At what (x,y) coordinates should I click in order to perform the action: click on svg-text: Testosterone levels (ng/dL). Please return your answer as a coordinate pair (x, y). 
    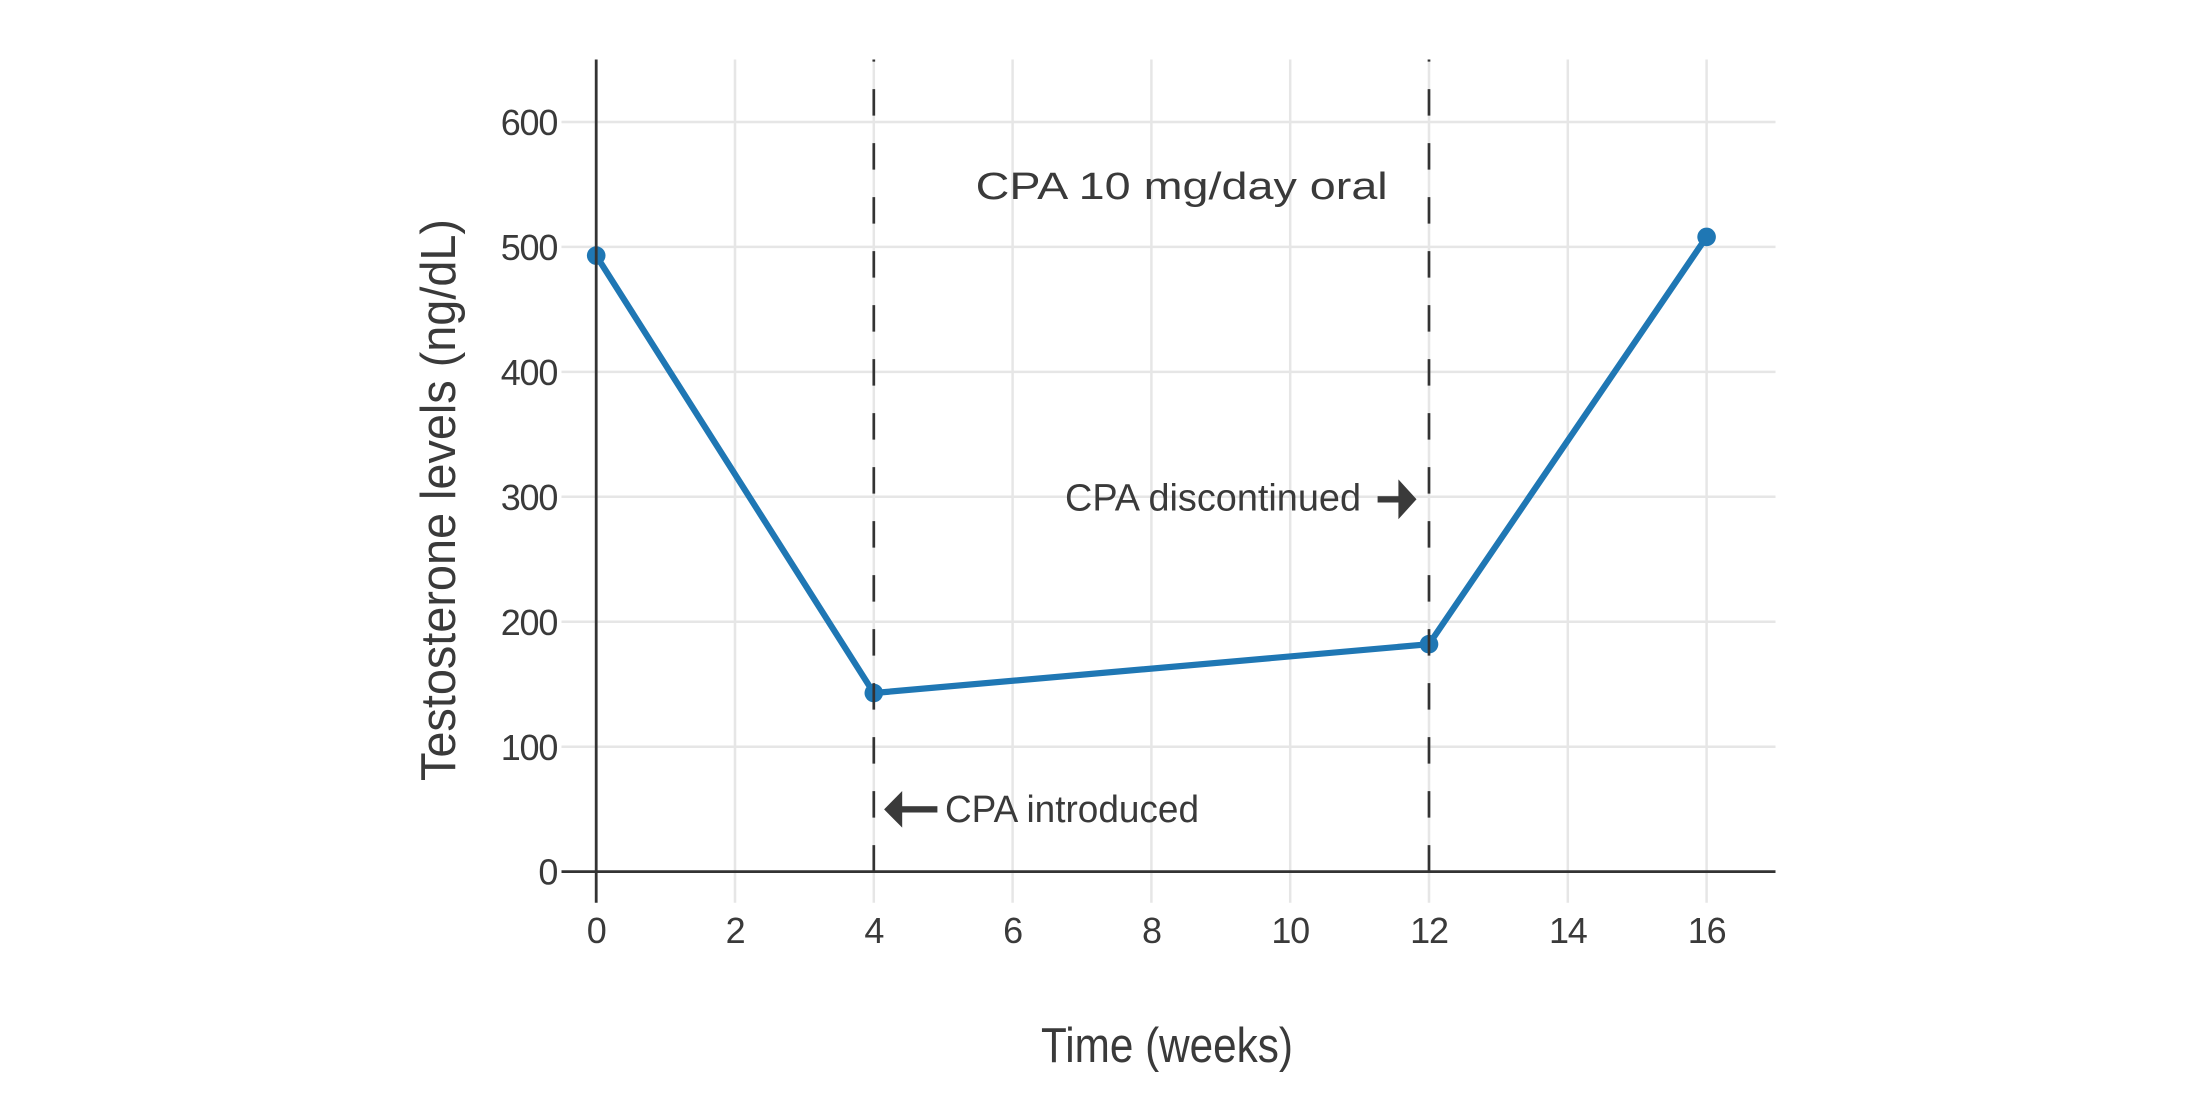
    Looking at the image, I should click on (439, 500).